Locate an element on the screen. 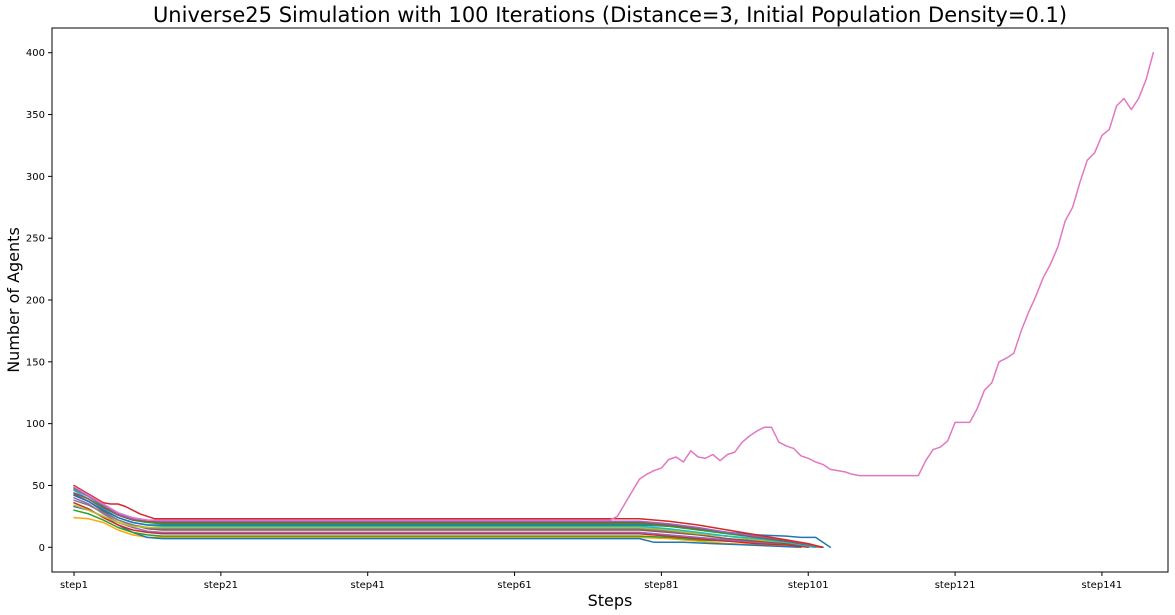 This screenshot has width=1175, height=615. x-tick-label: step1 is located at coordinates (74, 585).